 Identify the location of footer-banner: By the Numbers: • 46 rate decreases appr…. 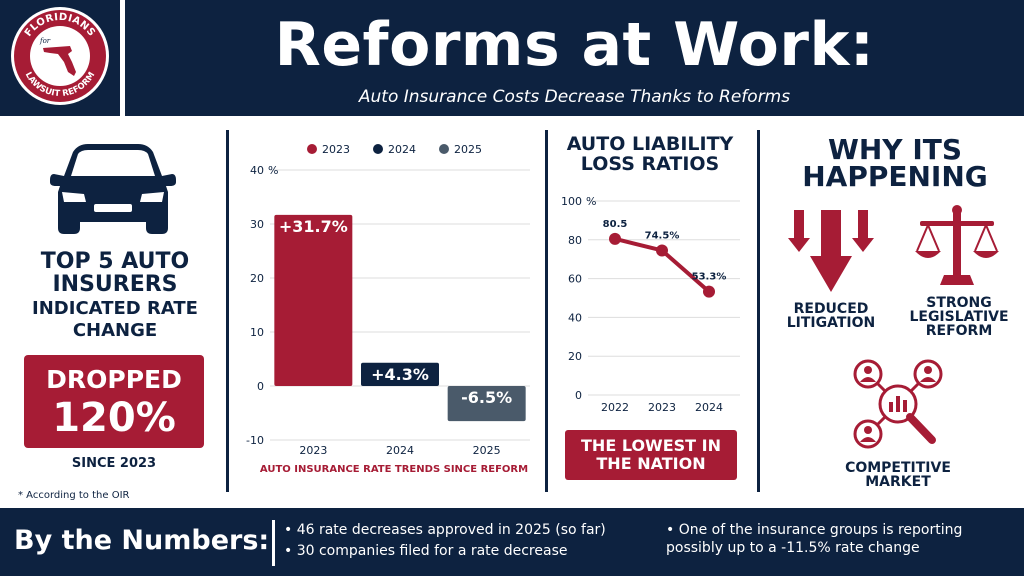
(512, 542).